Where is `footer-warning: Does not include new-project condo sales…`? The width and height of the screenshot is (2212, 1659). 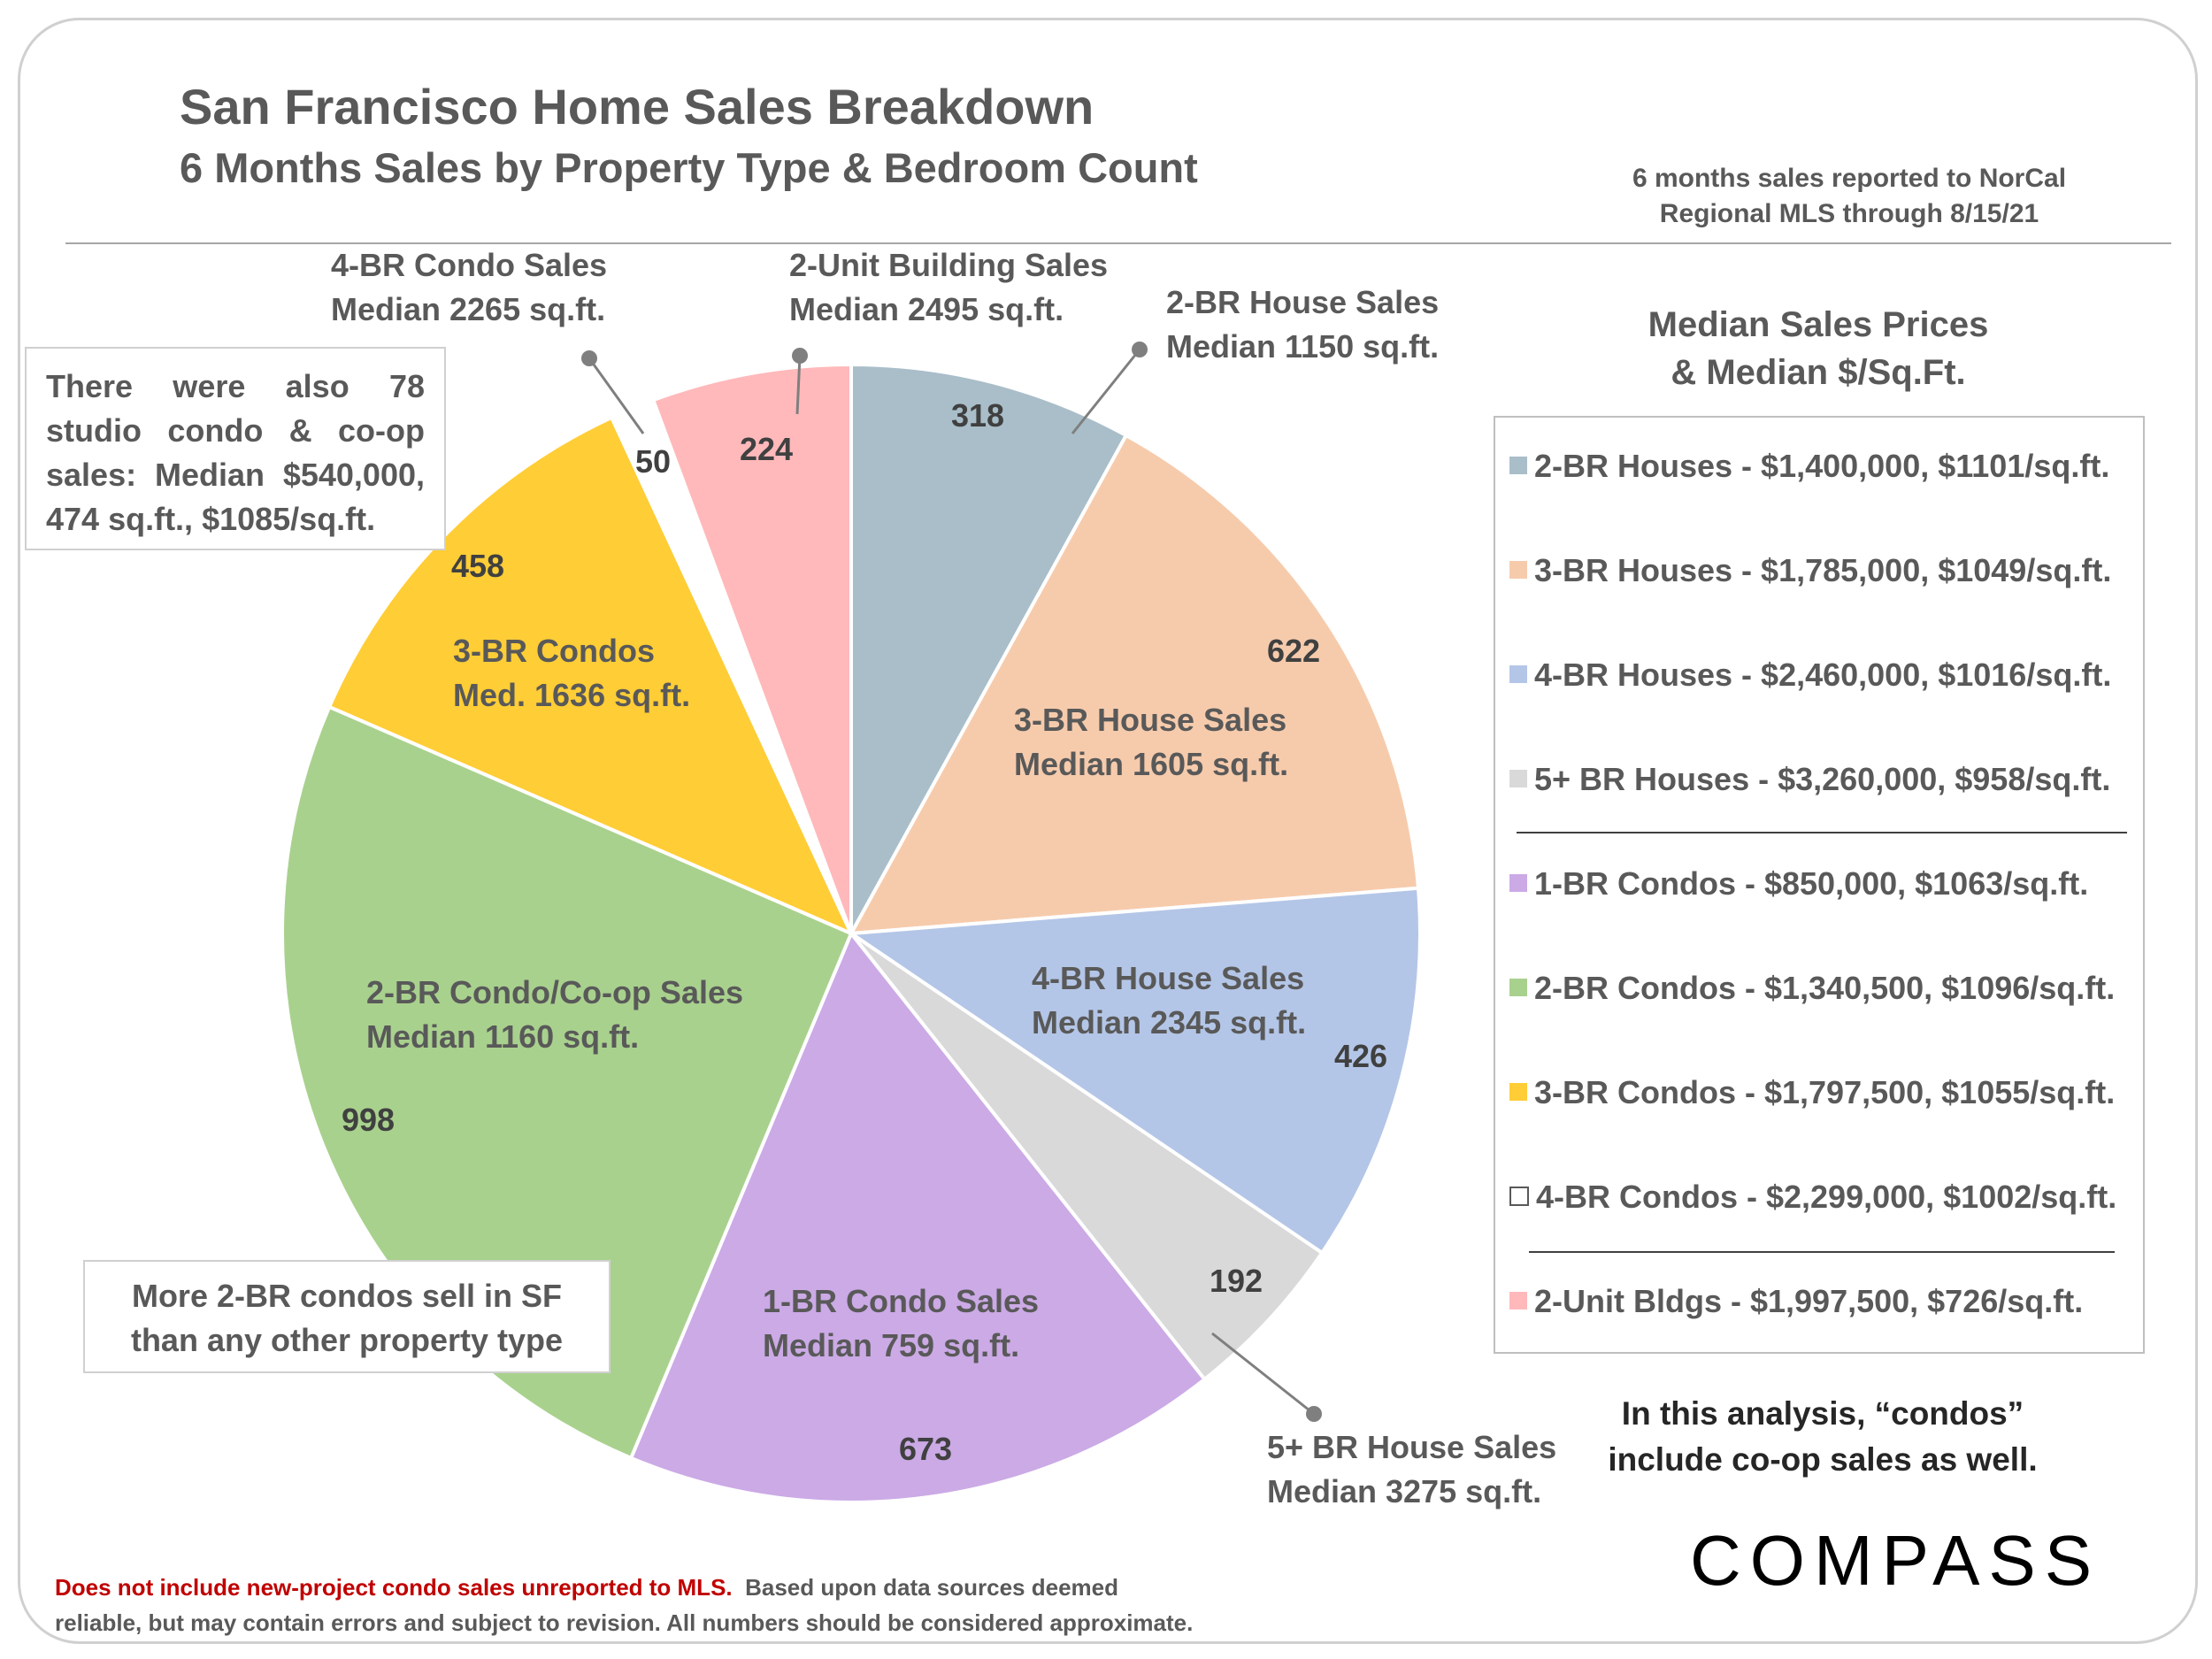 footer-warning: Does not include new-project condo sales… is located at coordinates (394, 1588).